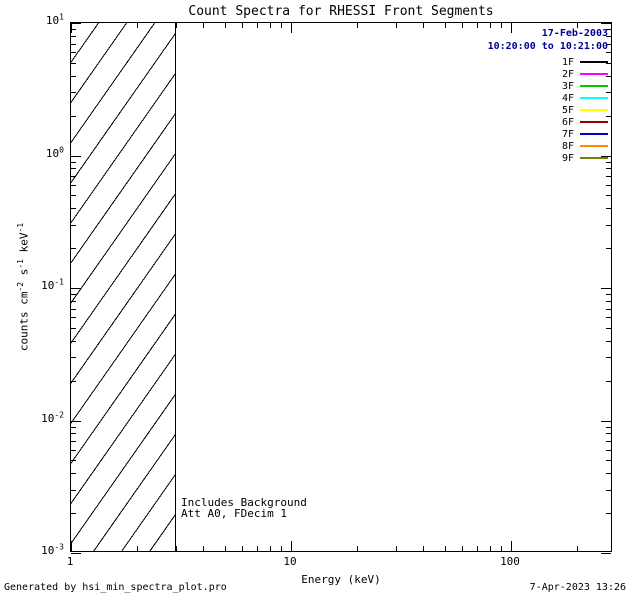 This screenshot has width=640, height=600. I want to click on legend-row: 6F, so click(585, 122).